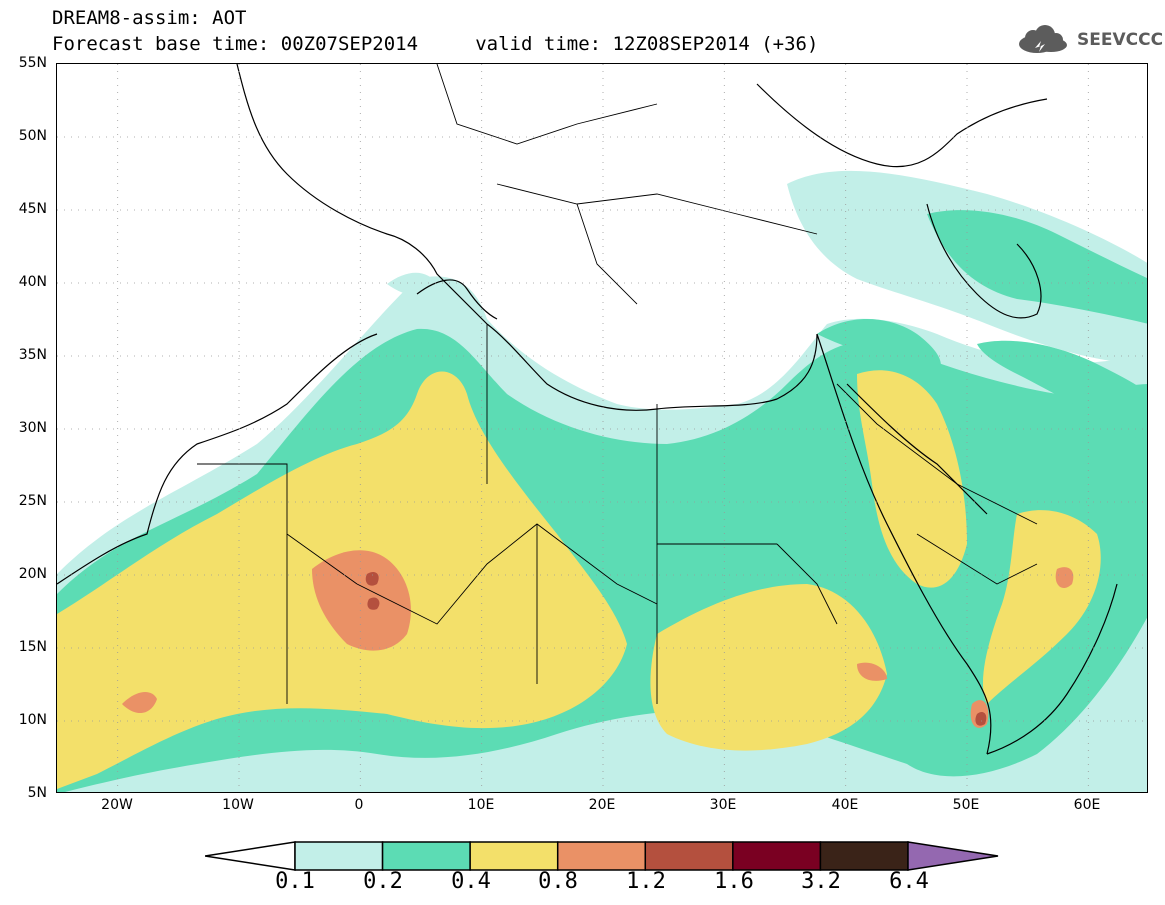  What do you see at coordinates (238, 805) in the screenshot?
I see `lon-label-10w: 10W` at bounding box center [238, 805].